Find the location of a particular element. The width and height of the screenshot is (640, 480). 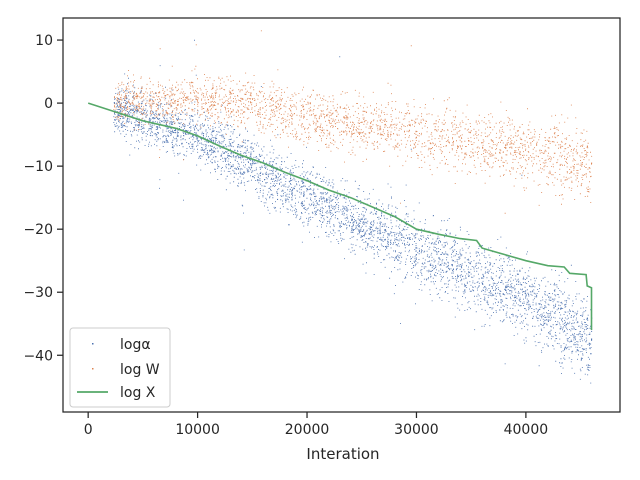

x-axis: 0 10000 20000 30000 40000 is located at coordinates (316, 425).